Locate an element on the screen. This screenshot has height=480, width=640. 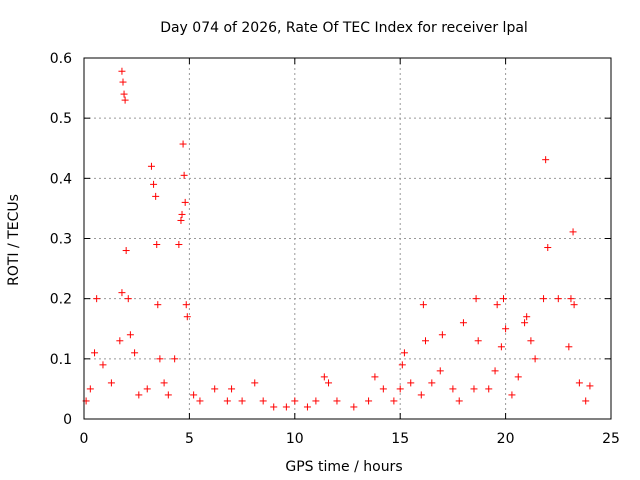
x-tick-label: 20 is located at coordinates (506, 439).